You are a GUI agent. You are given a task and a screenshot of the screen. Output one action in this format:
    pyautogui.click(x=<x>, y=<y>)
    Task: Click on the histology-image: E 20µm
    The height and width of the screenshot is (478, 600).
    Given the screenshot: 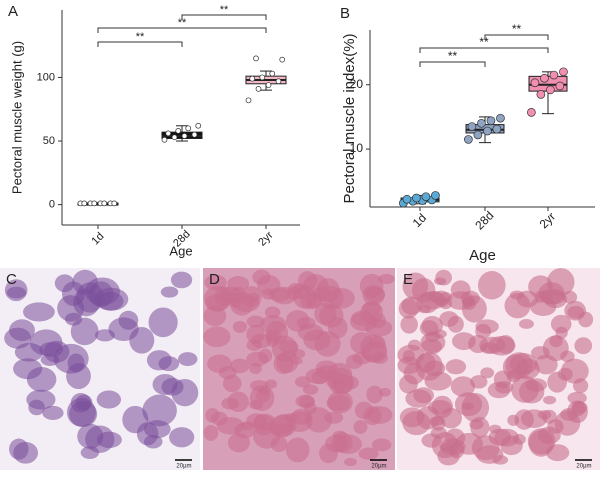 What is the action you would take?
    pyautogui.click(x=498, y=369)
    